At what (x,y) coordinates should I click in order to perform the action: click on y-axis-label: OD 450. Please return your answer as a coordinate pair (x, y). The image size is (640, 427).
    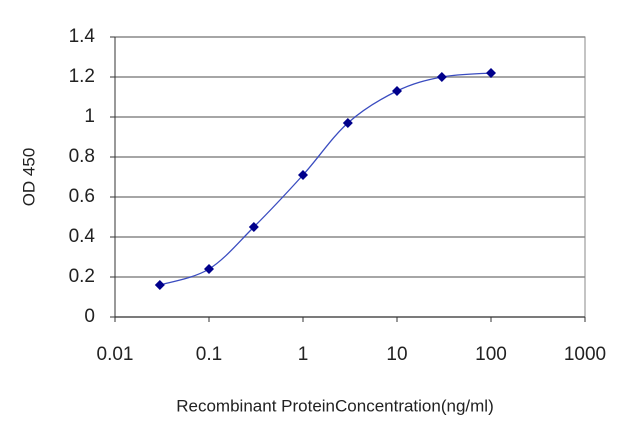
    Looking at the image, I should click on (28, 177).